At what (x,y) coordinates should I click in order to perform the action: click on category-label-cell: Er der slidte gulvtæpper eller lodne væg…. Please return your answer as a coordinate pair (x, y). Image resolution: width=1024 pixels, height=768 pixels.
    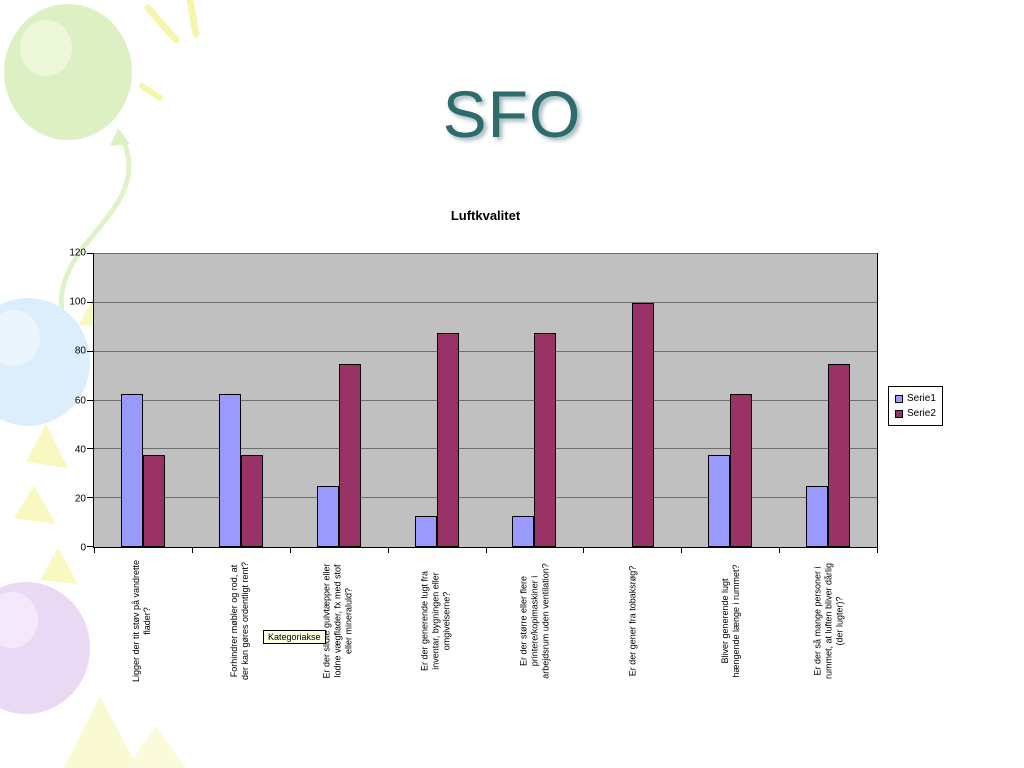
    Looking at the image, I should click on (338, 621).